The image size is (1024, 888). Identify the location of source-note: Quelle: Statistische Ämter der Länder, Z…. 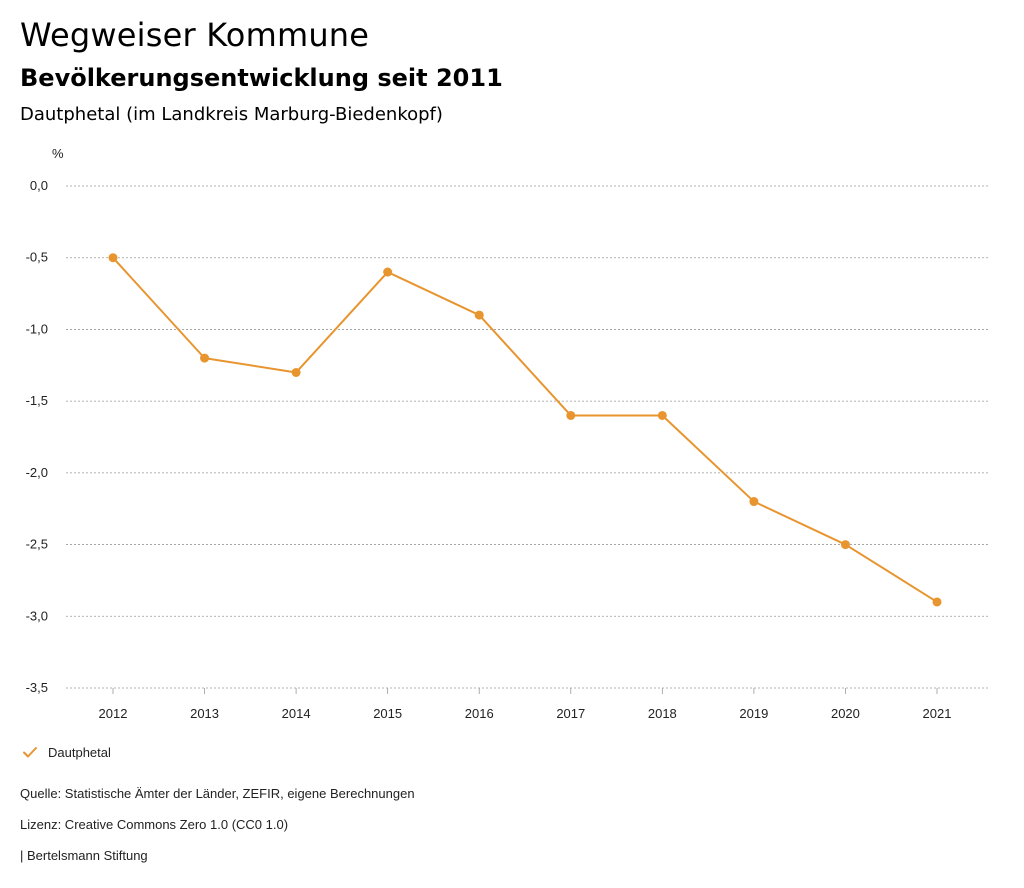
(217, 793).